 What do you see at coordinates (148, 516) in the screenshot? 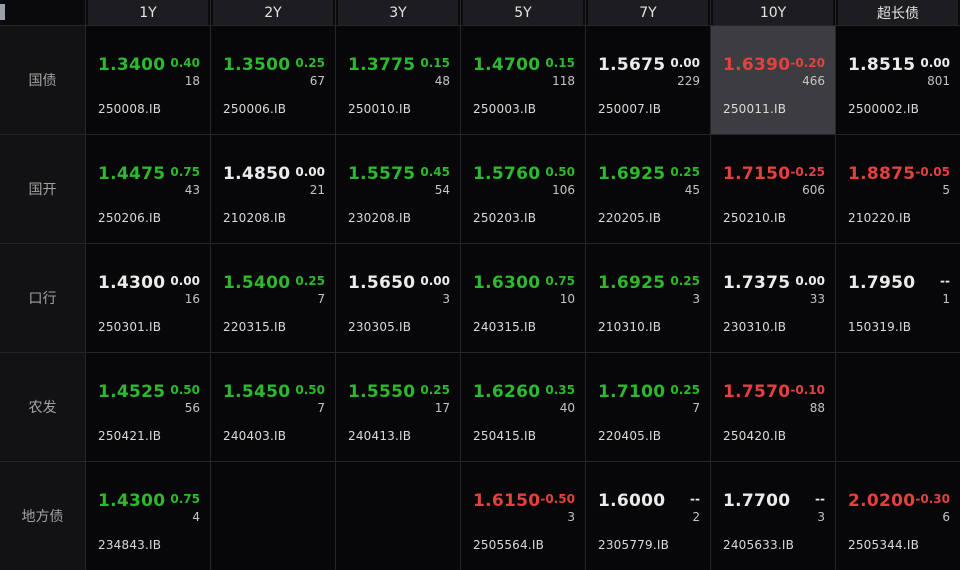
I see `quote-cell: 1.4300 0.75 4 234843.IB` at bounding box center [148, 516].